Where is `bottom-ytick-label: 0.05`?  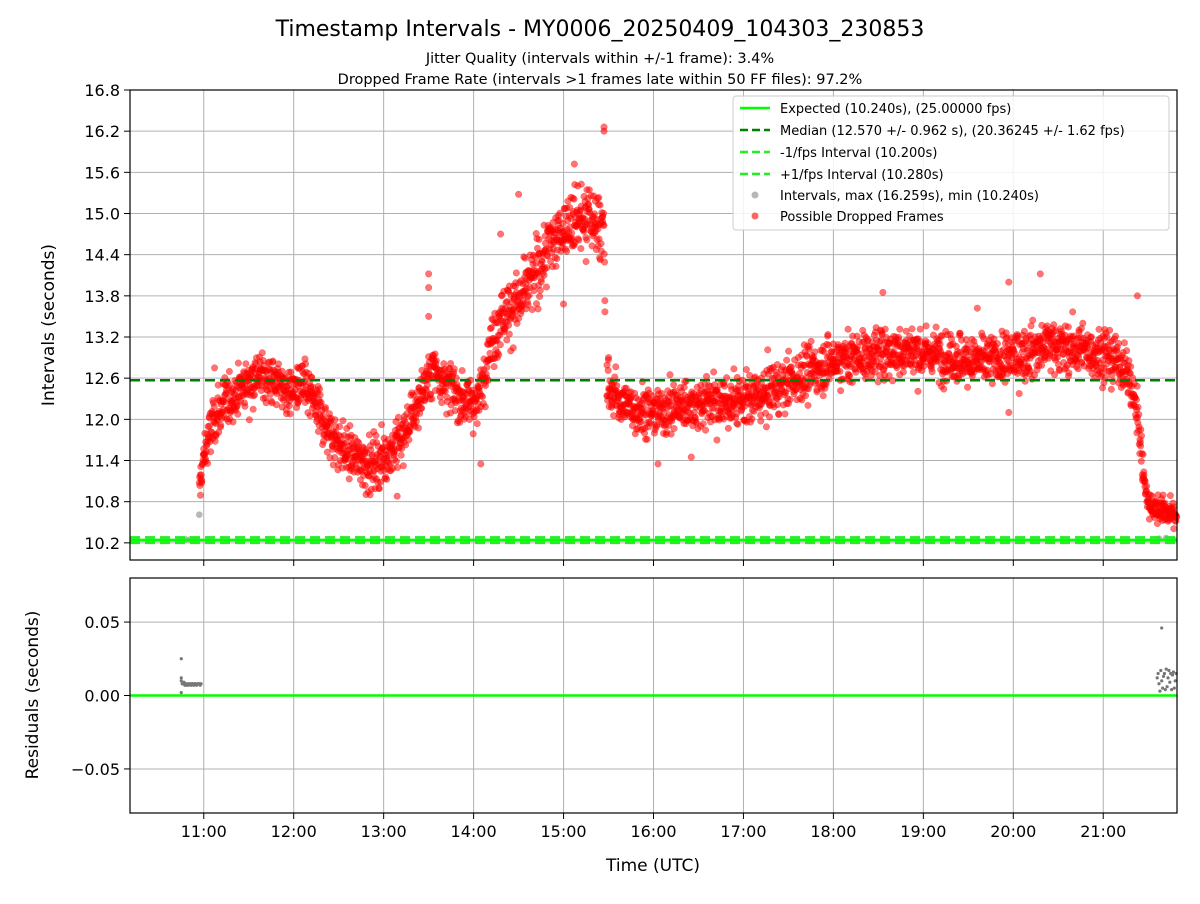
bottom-ytick-label: 0.05 is located at coordinates (102, 622).